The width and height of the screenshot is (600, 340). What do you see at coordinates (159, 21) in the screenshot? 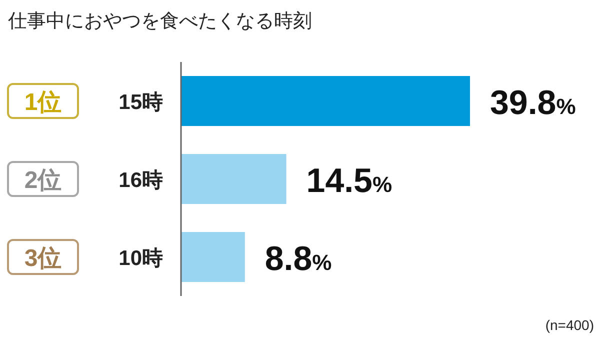
I see `chart-title: 仕事中におやつを食べたくなる時刻` at bounding box center [159, 21].